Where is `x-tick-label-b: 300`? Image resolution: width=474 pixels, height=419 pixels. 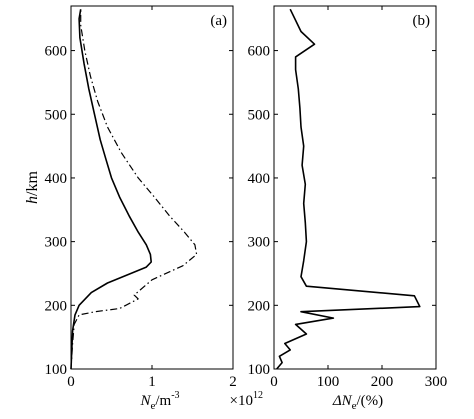 x-tick-label-b: 300 is located at coordinates (436, 382).